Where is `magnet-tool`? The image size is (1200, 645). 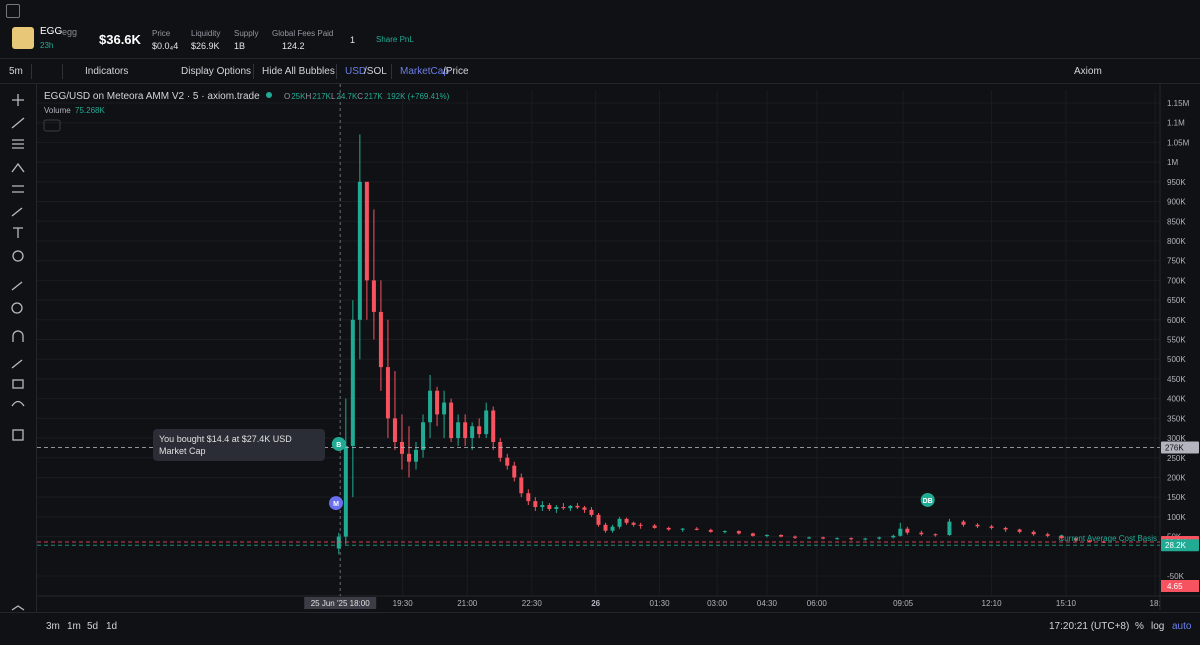 magnet-tool is located at coordinates (18, 336).